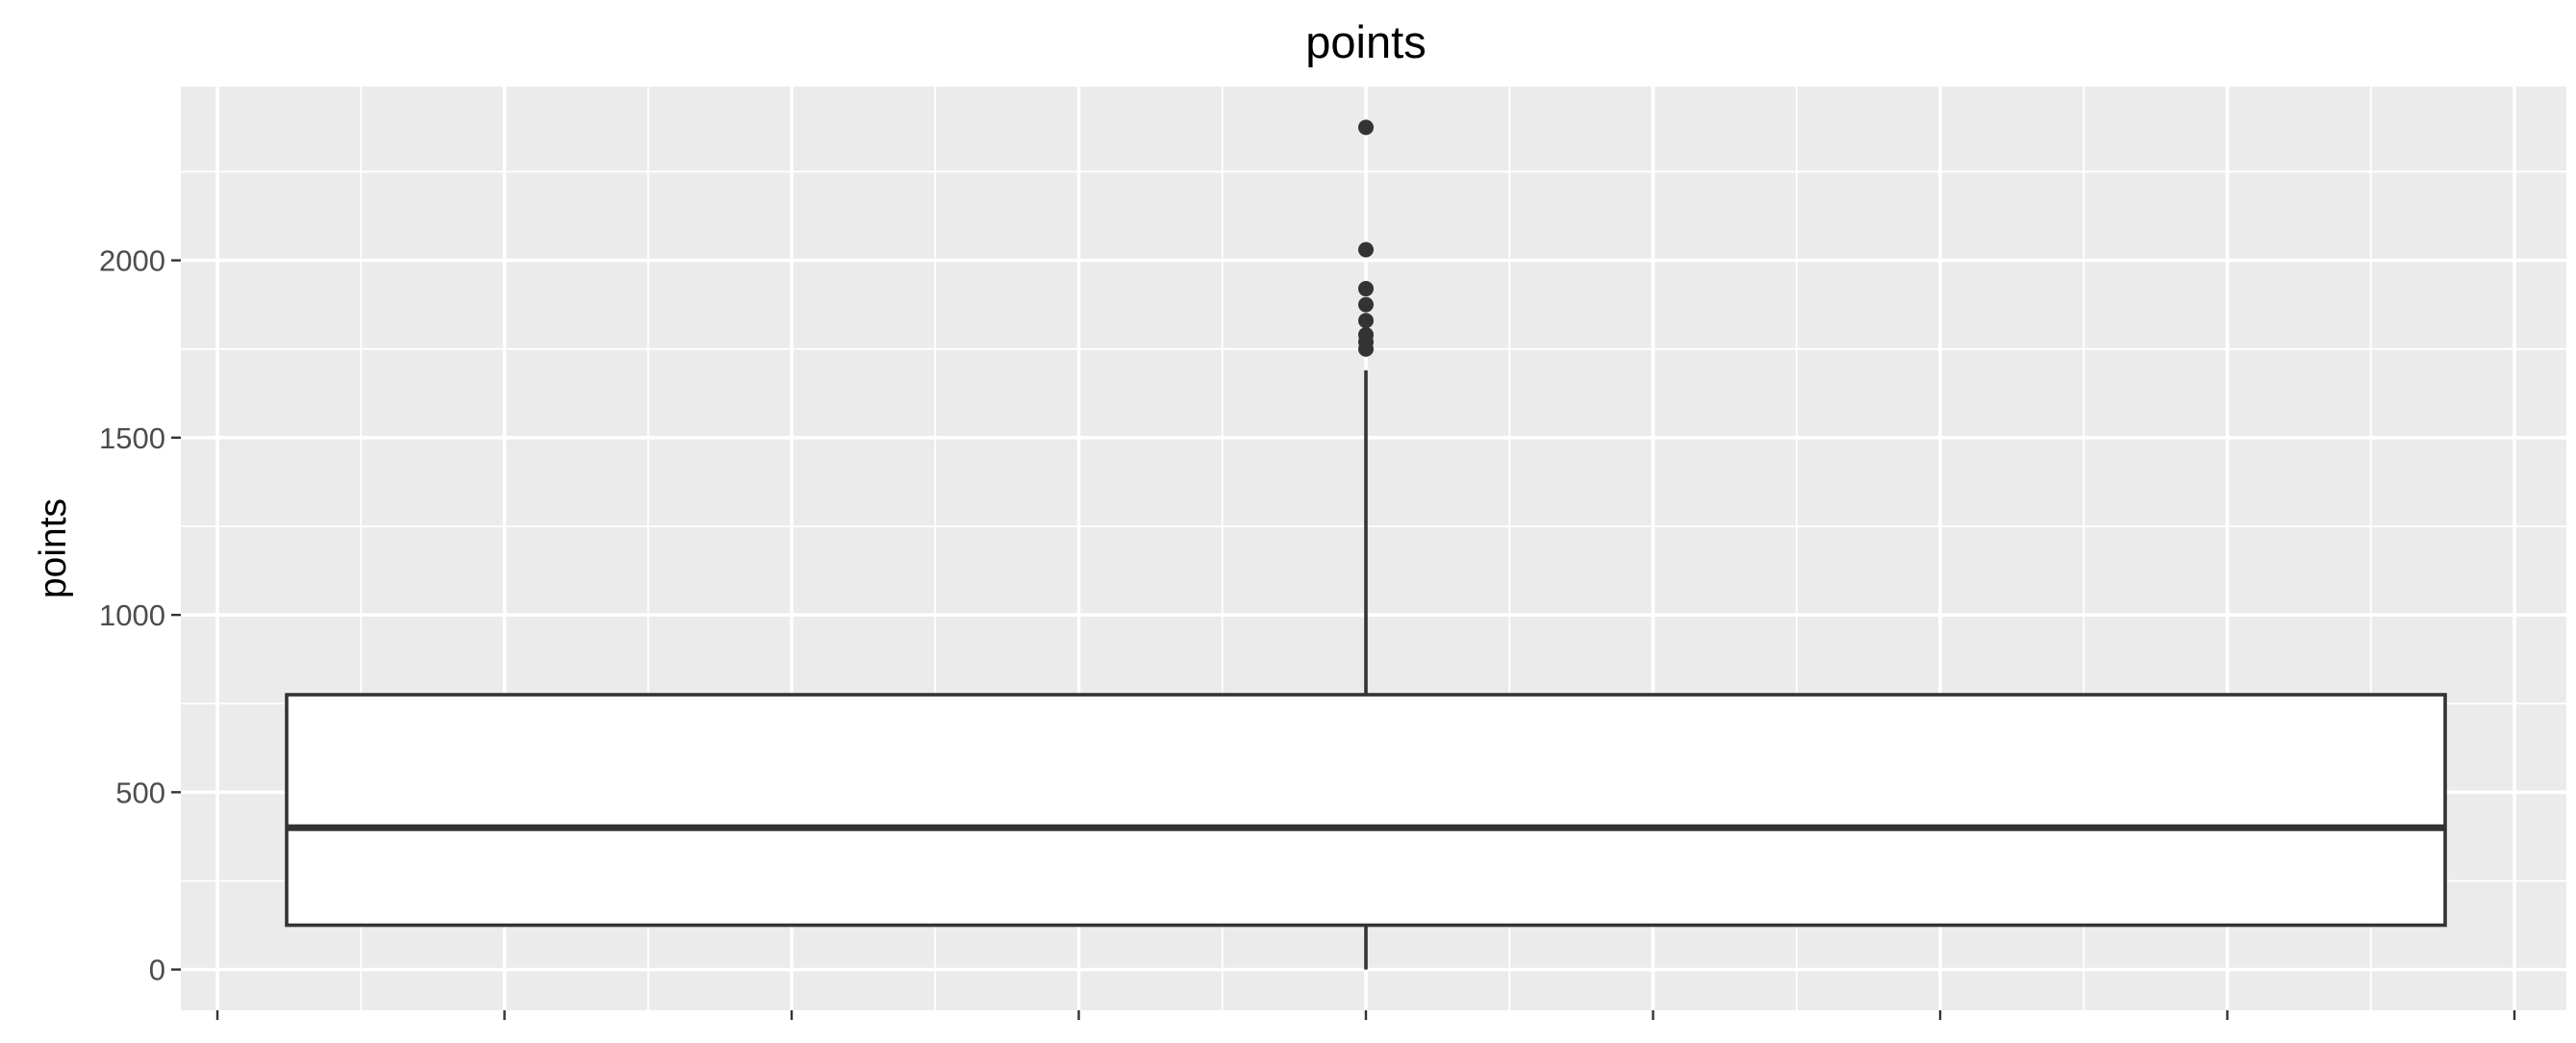 This screenshot has height=1043, width=2576. What do you see at coordinates (132, 438) in the screenshot?
I see `y-tick-label: 1500` at bounding box center [132, 438].